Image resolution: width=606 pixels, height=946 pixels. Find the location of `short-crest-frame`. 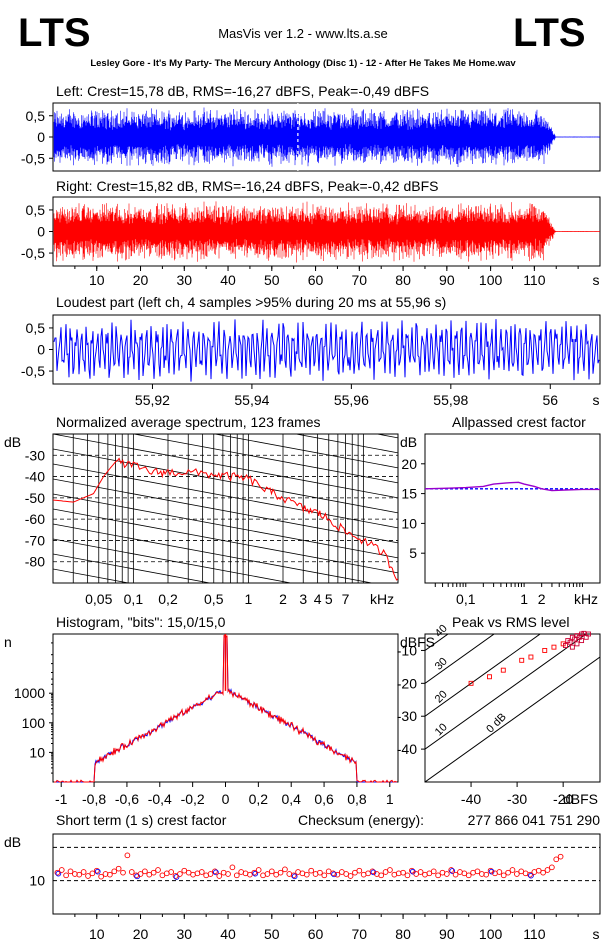

short-crest-frame is located at coordinates (326, 874).